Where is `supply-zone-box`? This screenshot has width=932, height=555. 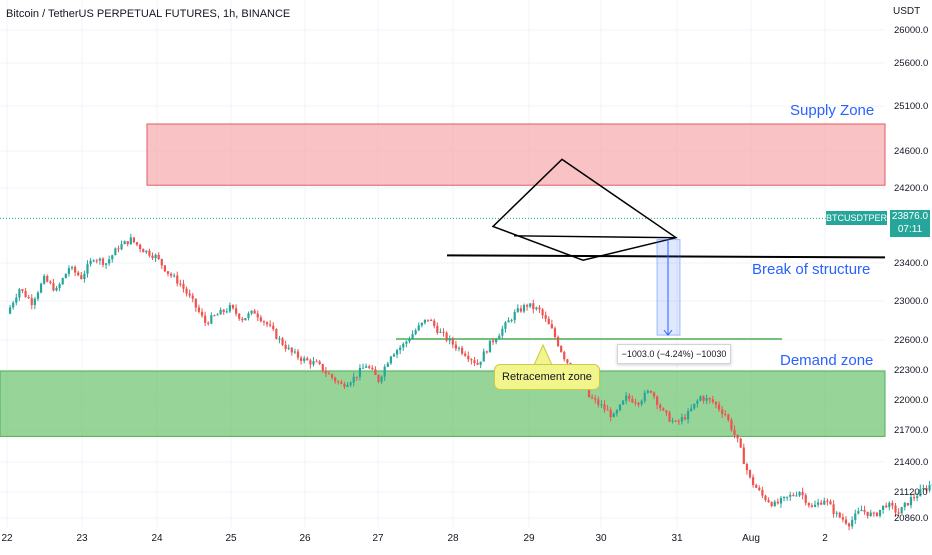 supply-zone-box is located at coordinates (516, 154).